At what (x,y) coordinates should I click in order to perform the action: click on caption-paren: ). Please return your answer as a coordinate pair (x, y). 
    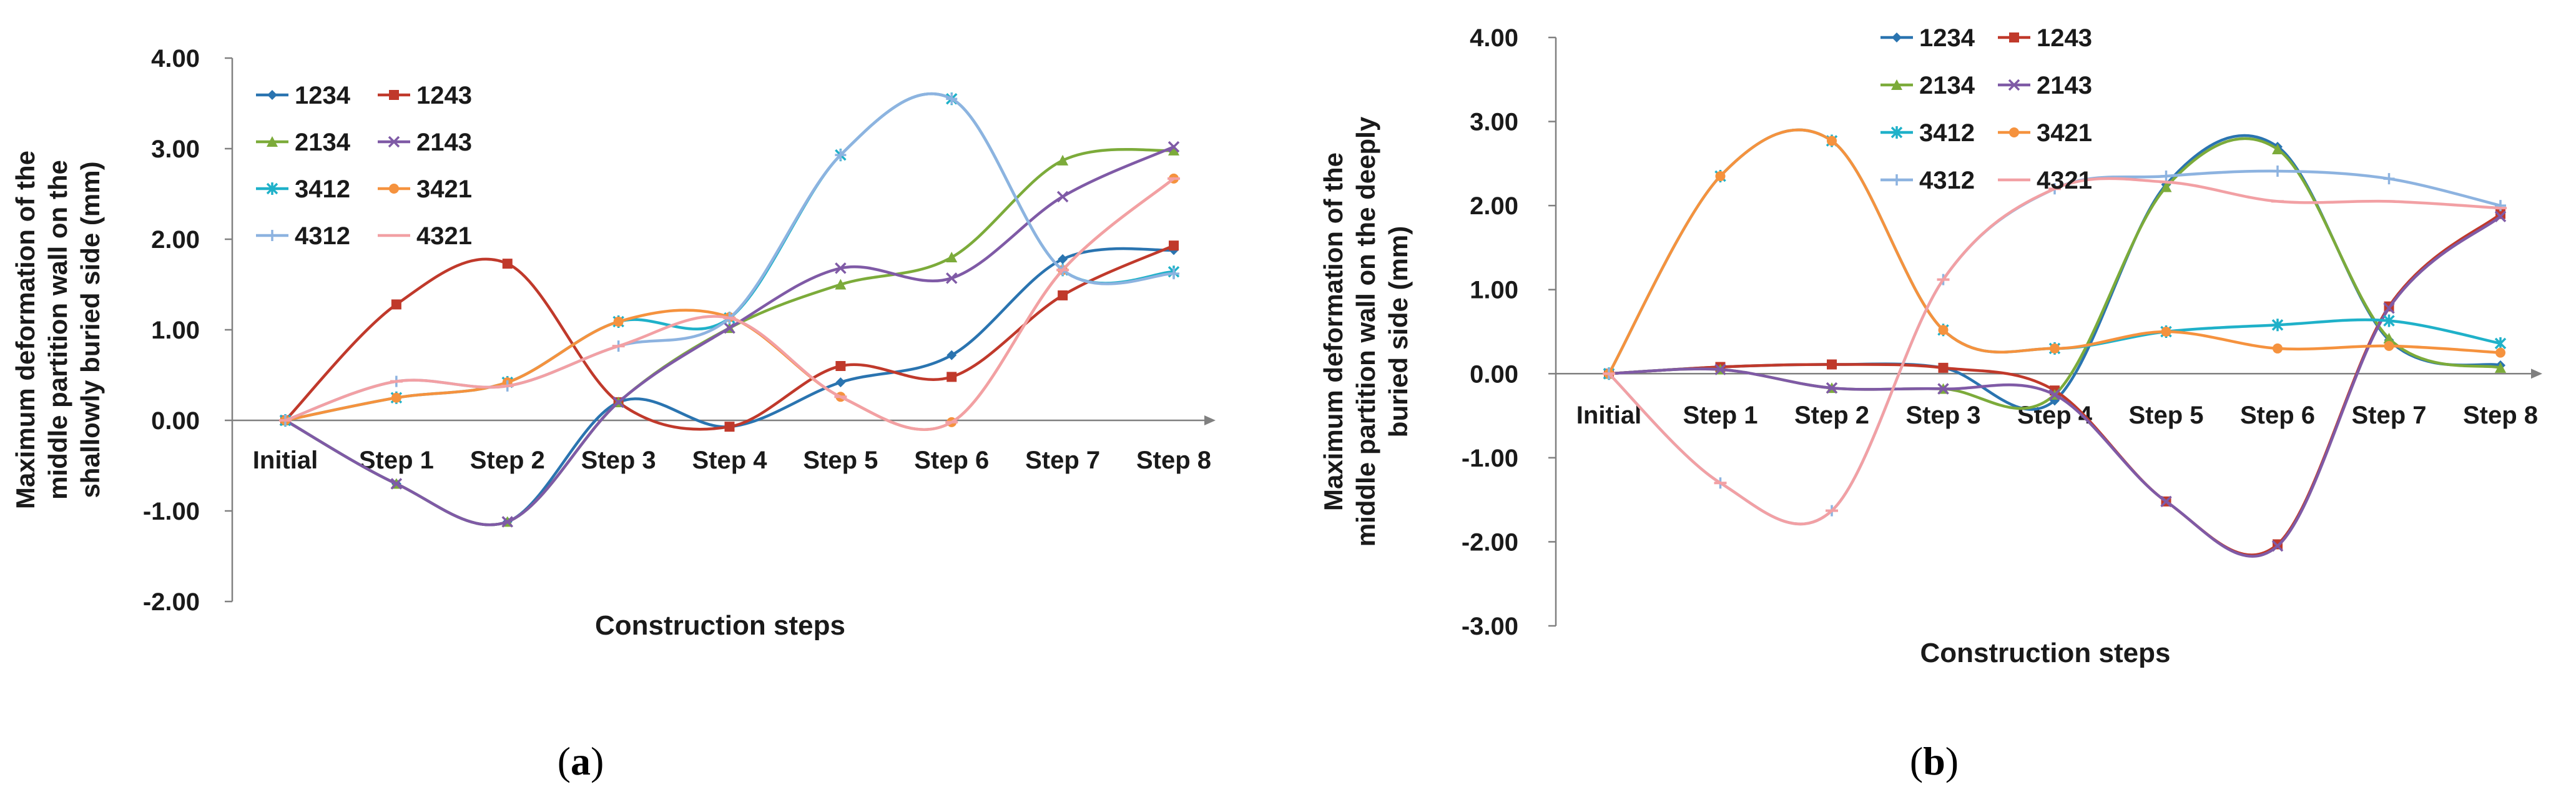
    Looking at the image, I should click on (1952, 761).